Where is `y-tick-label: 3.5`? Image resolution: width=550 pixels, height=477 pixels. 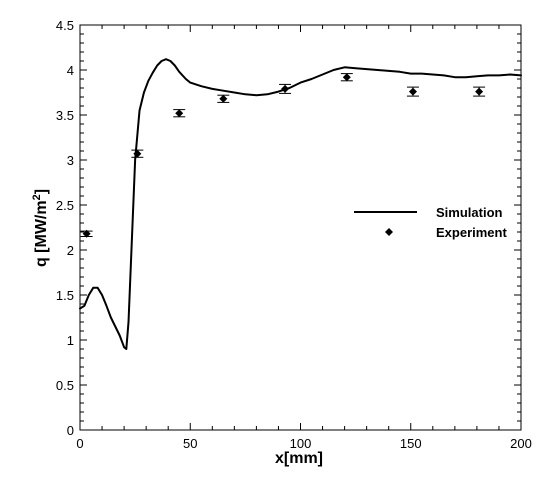
y-tick-label: 3.5 is located at coordinates (65, 115).